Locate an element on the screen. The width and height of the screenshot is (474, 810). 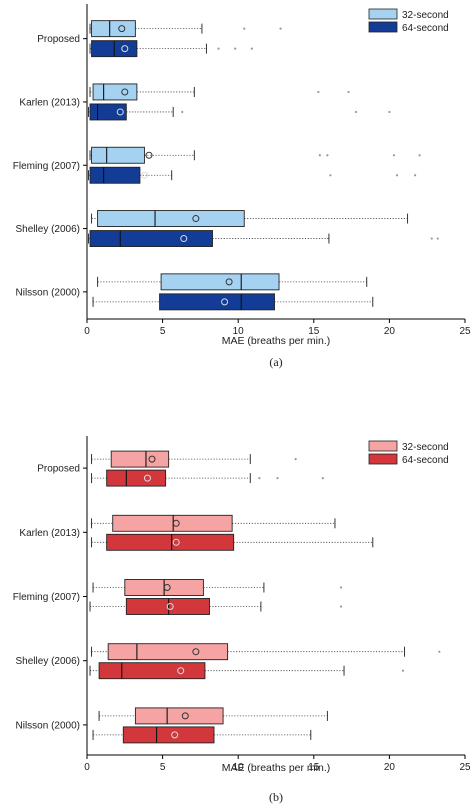
panel-caption: (b) is located at coordinates (276, 797).